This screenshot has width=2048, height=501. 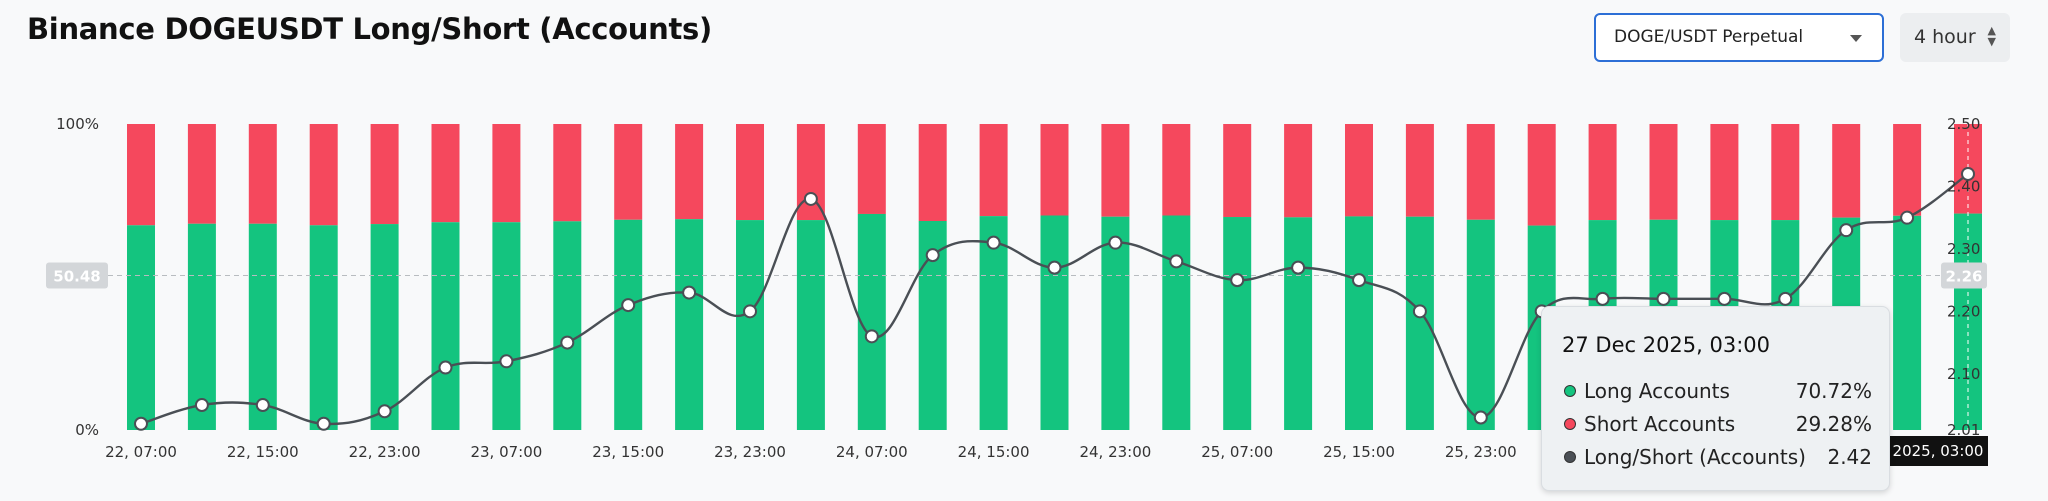 What do you see at coordinates (872, 452) in the screenshot?
I see `x-tick-label: 24, 07:00` at bounding box center [872, 452].